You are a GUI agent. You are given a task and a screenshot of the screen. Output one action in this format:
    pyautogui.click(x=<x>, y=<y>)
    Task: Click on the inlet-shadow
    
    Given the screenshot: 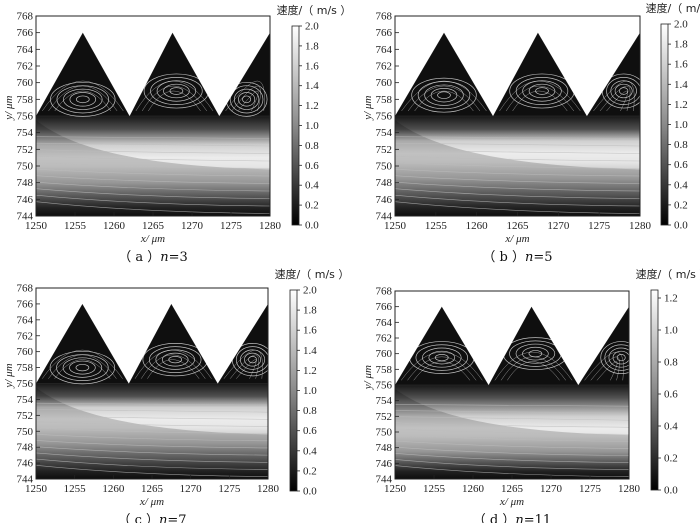 What is the action you would take?
    pyautogui.click(x=153, y=168)
    